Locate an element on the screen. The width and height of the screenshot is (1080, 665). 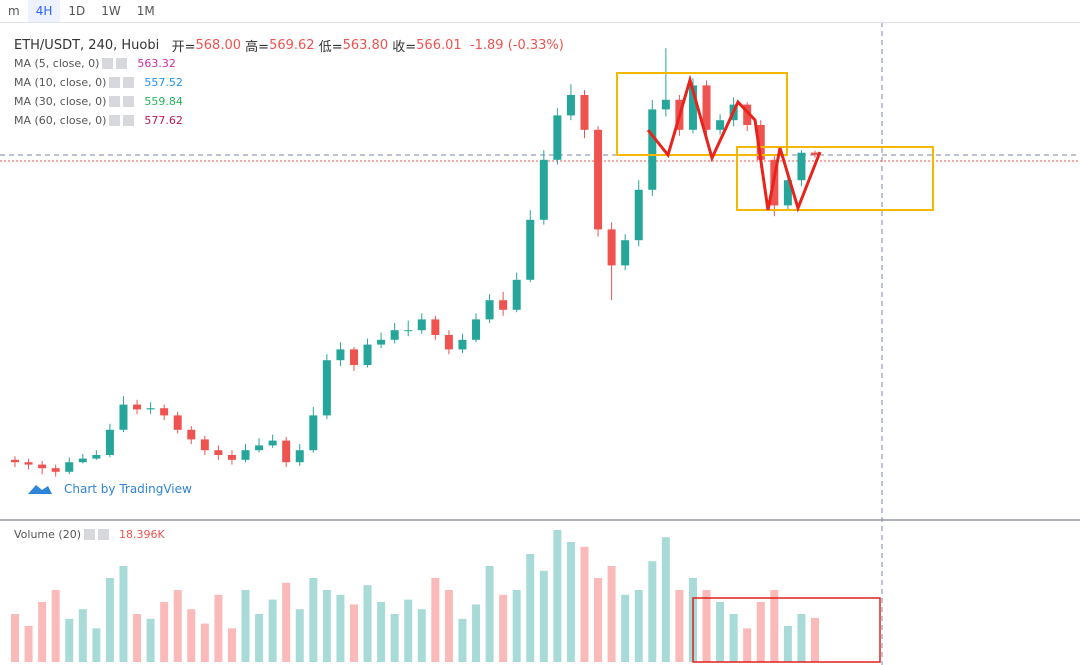
indicator-legend: MA (10, close, 0) 557.52 is located at coordinates (98, 82).